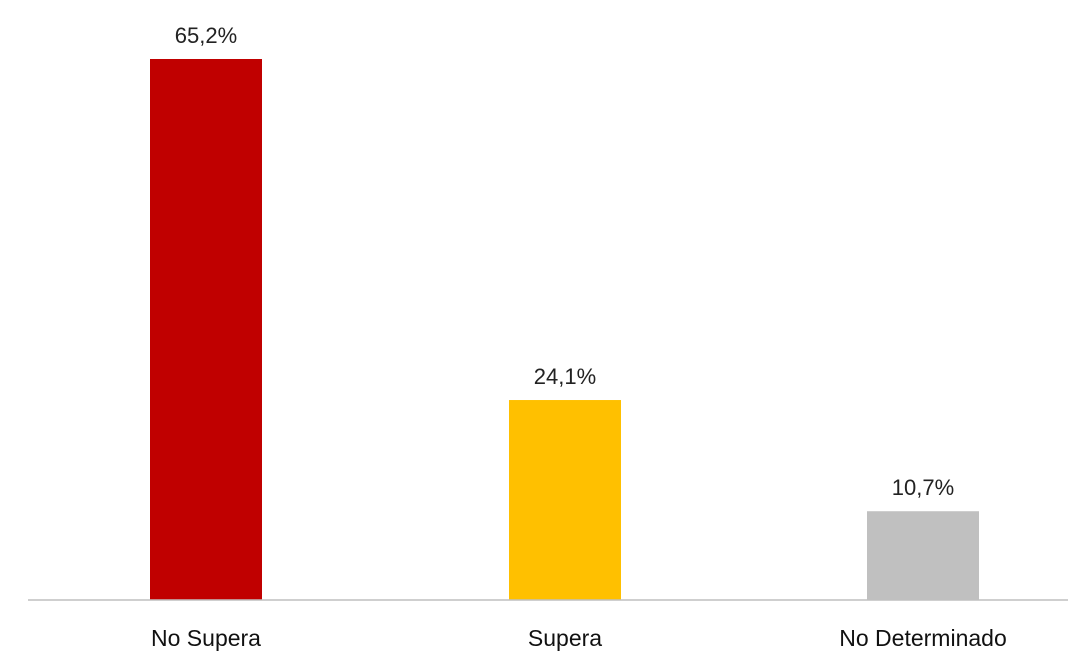 The image size is (1068, 652). Describe the element at coordinates (565, 500) in the screenshot. I see `bar-supera` at that location.